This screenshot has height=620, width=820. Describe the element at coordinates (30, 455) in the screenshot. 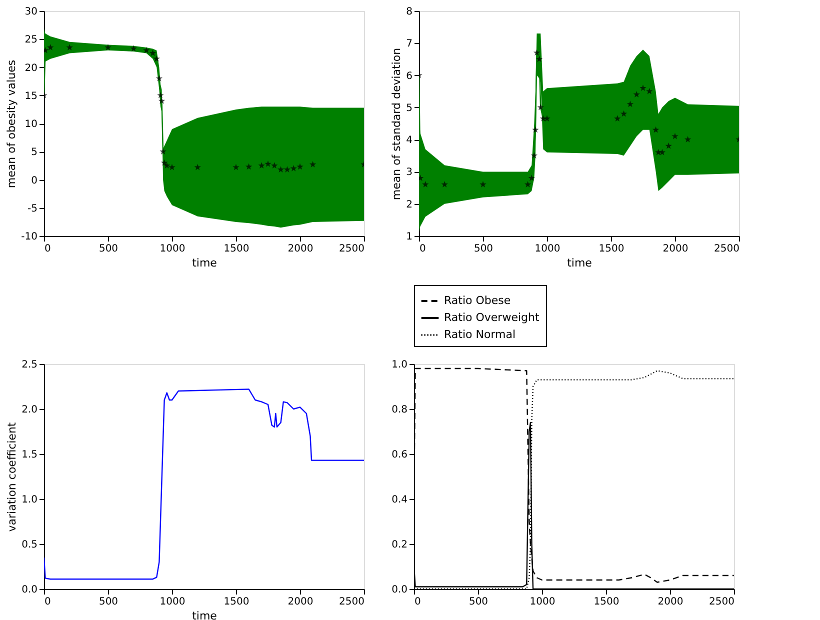

I see `y-tick-label: 1.5` at that location.